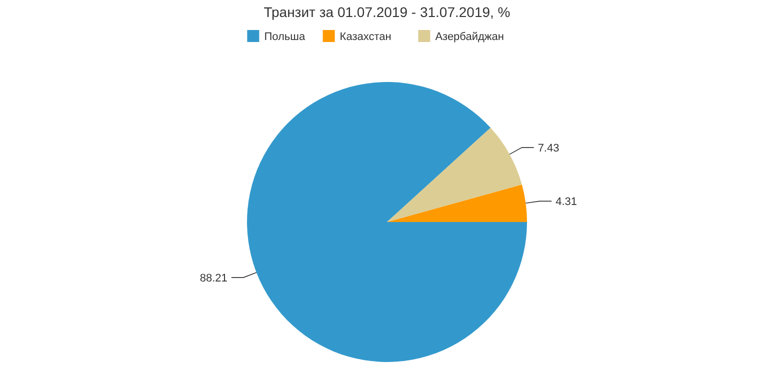 This screenshot has height=387, width=774. What do you see at coordinates (214, 278) in the screenshot?
I see `data-label: 88.21` at bounding box center [214, 278].